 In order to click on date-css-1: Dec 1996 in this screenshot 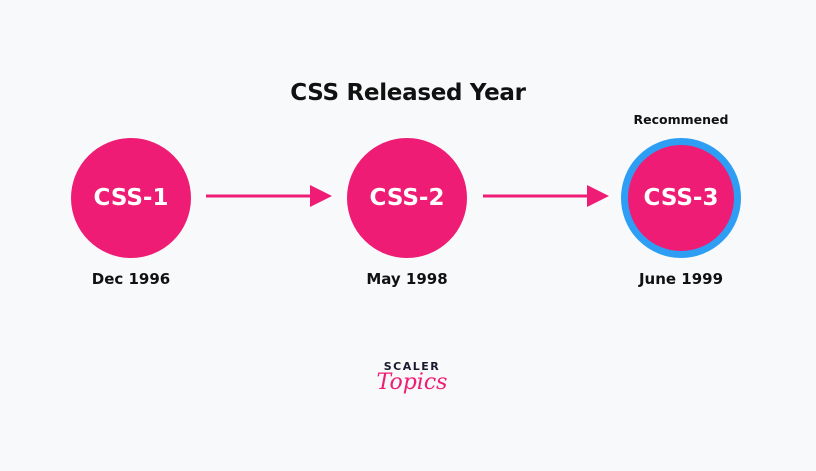, I will do `click(131, 279)`.